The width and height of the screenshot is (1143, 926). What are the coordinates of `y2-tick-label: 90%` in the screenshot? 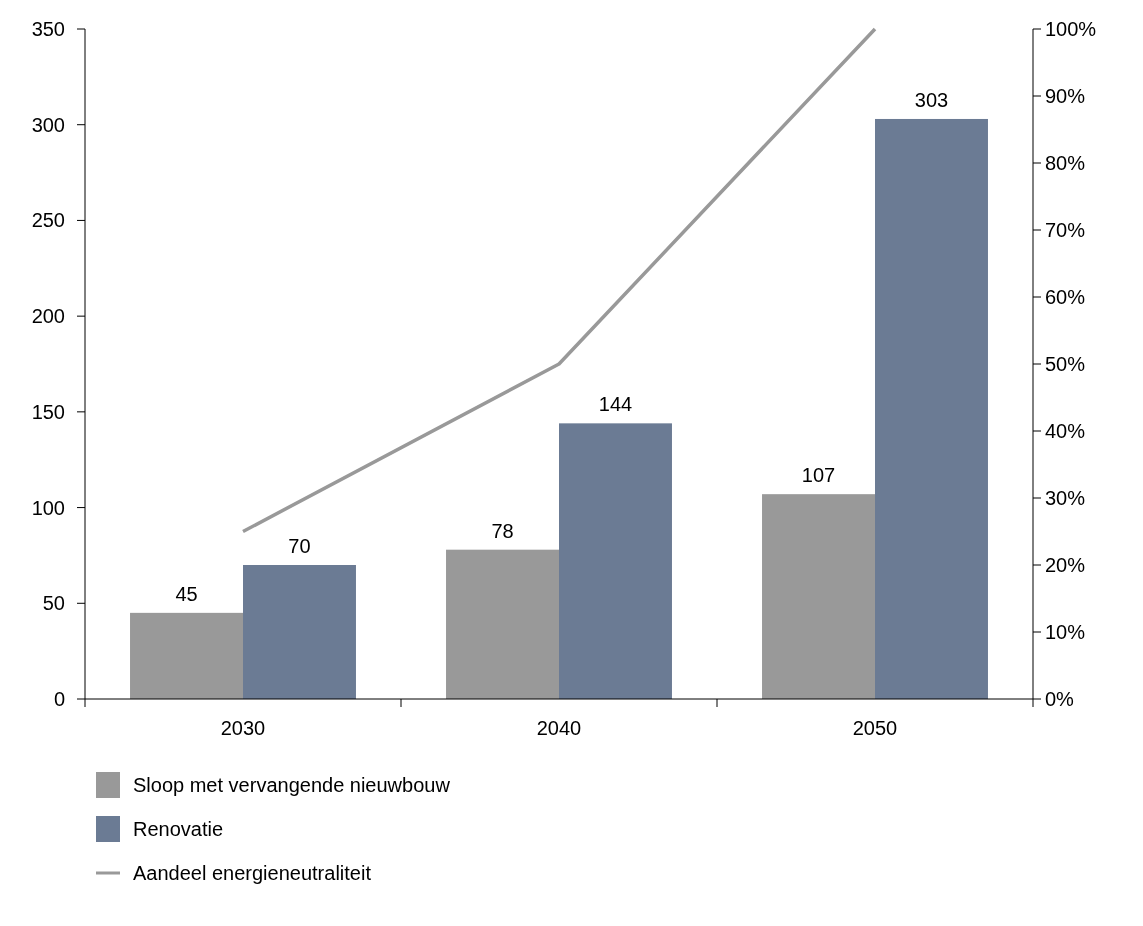 It's located at (1065, 96).